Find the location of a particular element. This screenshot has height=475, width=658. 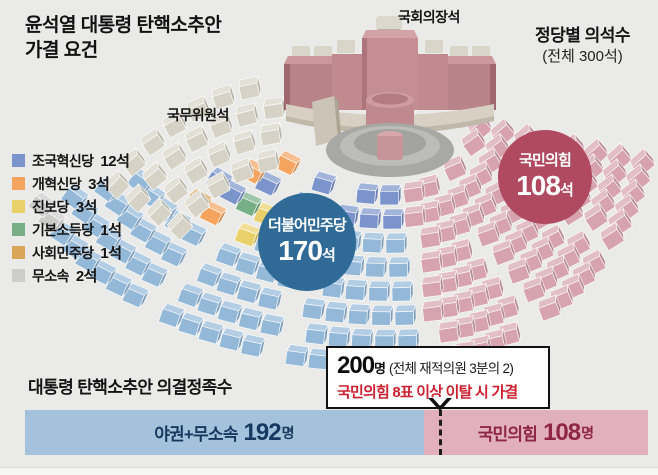

legend-name: 조국혁신당 is located at coordinates (63, 160).